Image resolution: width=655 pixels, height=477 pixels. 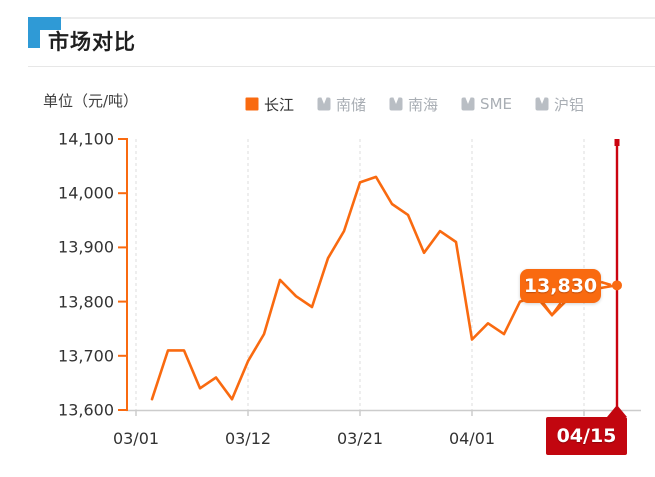 What do you see at coordinates (91, 101) in the screenshot?
I see `unit-label: 单位（元/吨）` at bounding box center [91, 101].